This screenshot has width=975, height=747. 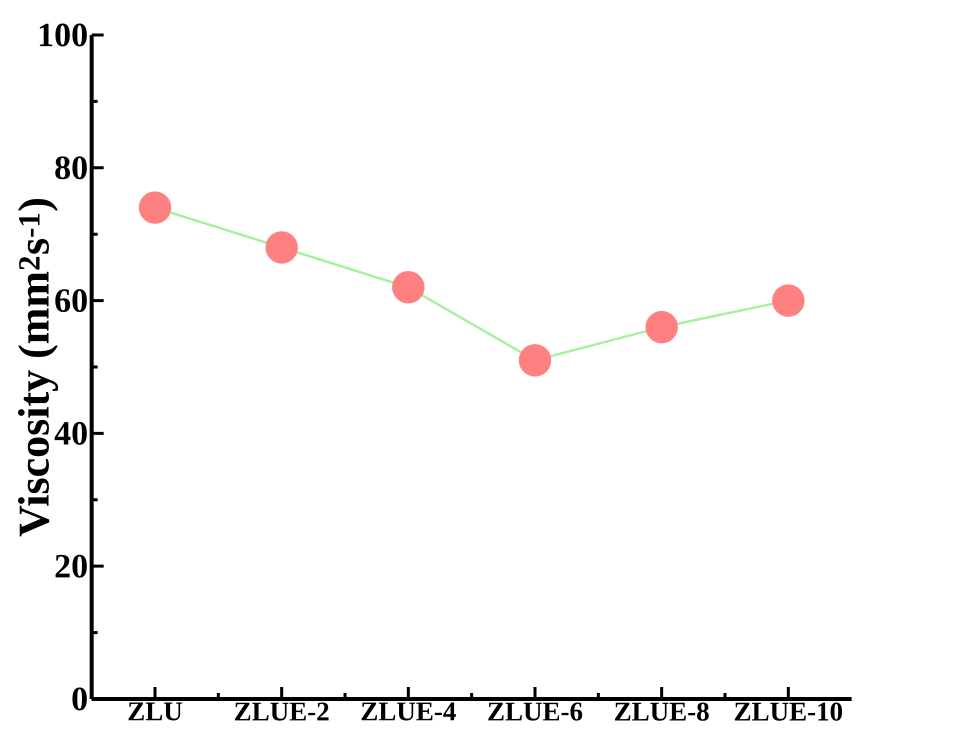 What do you see at coordinates (535, 711) in the screenshot?
I see `x-tick-label: ZLUE-6` at bounding box center [535, 711].